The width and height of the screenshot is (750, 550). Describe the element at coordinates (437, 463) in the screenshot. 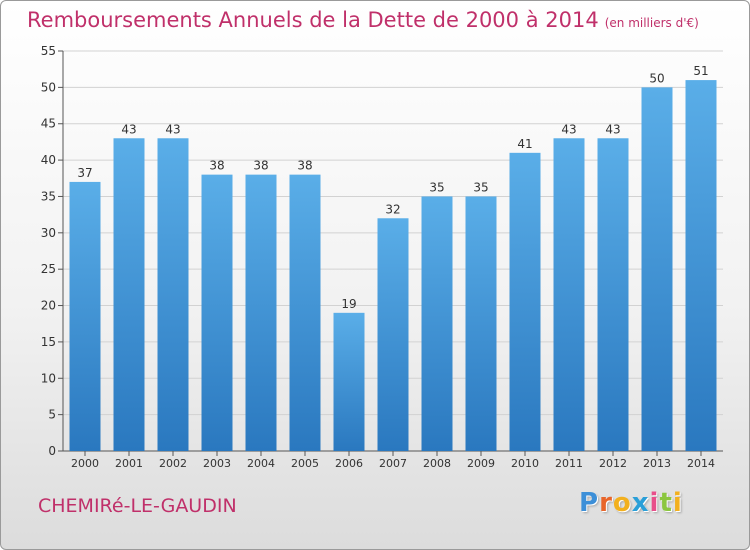

I see `x-tick-label-2008: 2008` at that location.